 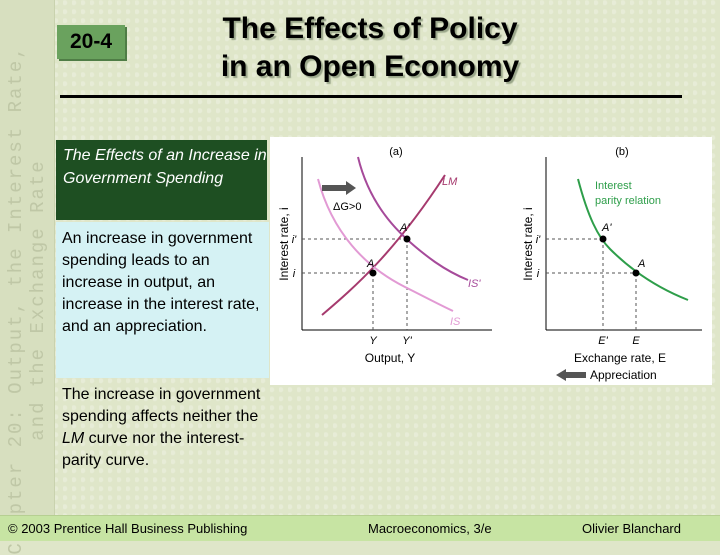 I want to click on interest-parity-curve, so click(x=633, y=239).